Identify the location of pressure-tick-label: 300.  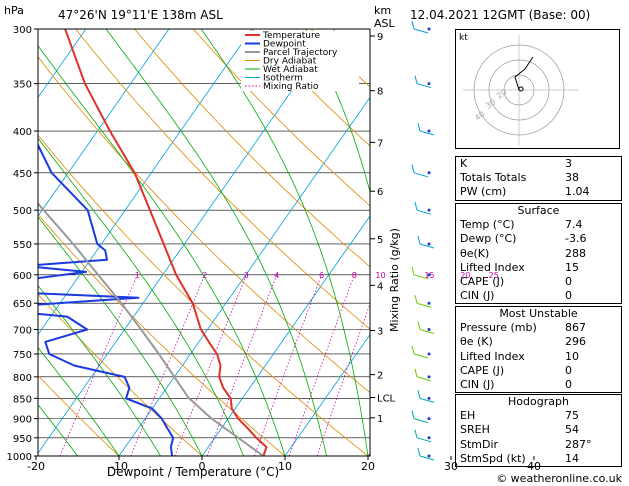
(22, 30).